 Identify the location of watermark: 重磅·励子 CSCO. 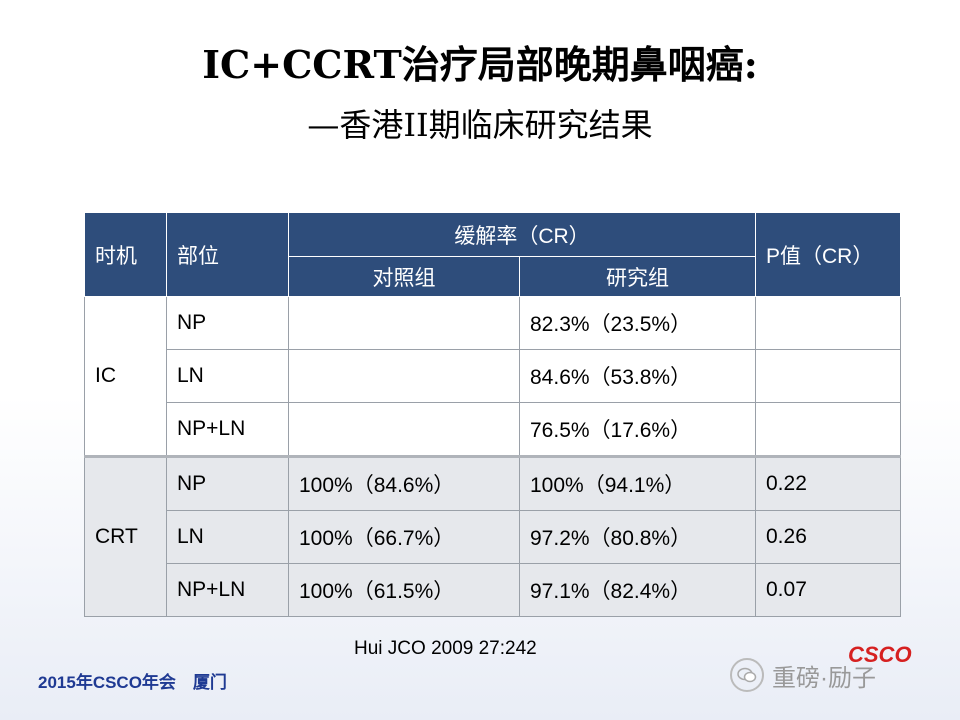
(837, 671).